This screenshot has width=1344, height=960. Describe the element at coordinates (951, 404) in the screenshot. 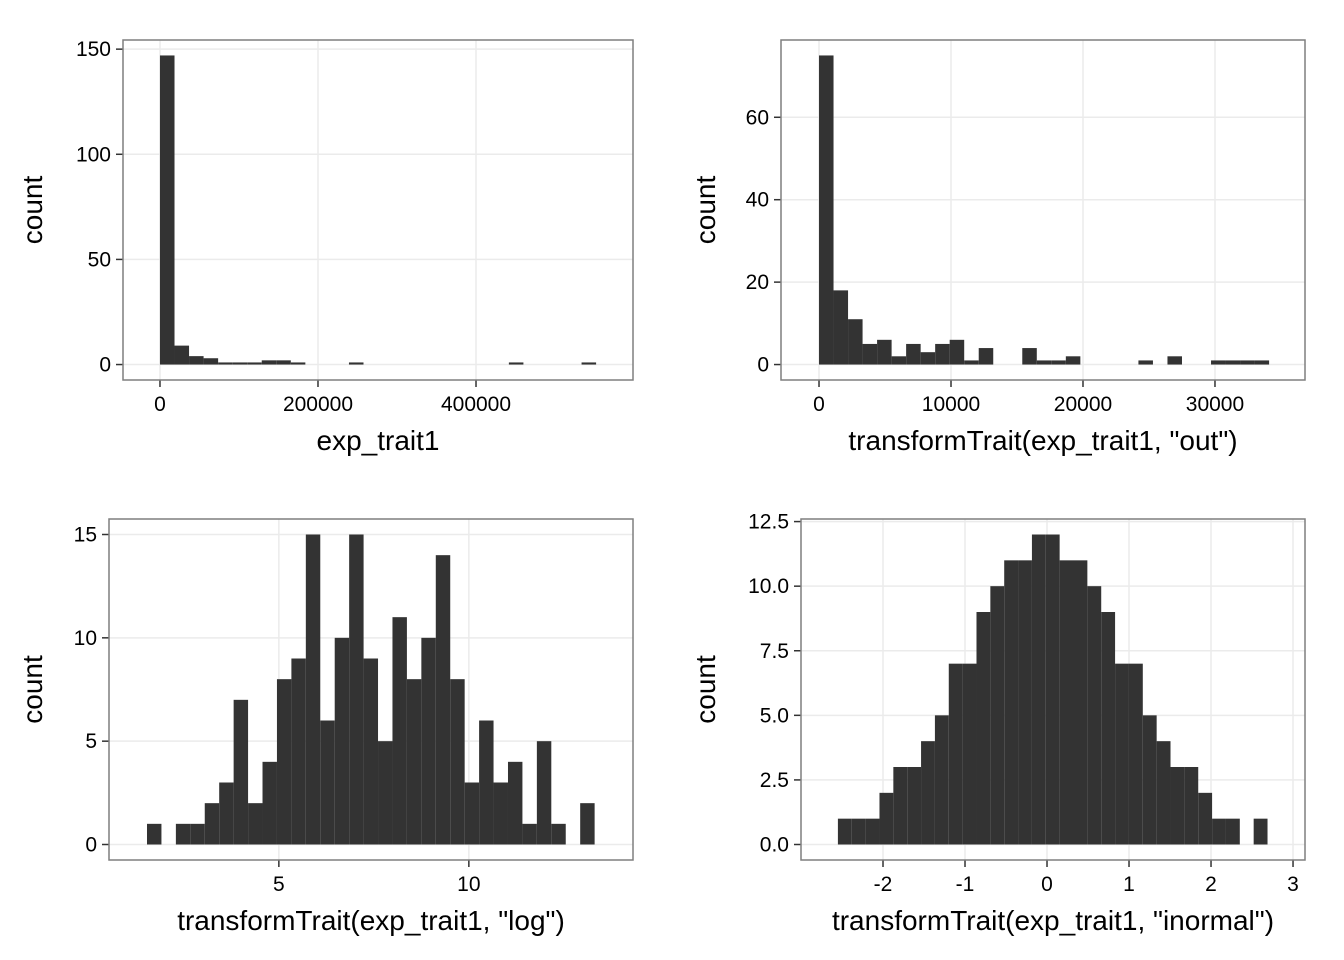

I see `x-tick-label: 10000` at that location.